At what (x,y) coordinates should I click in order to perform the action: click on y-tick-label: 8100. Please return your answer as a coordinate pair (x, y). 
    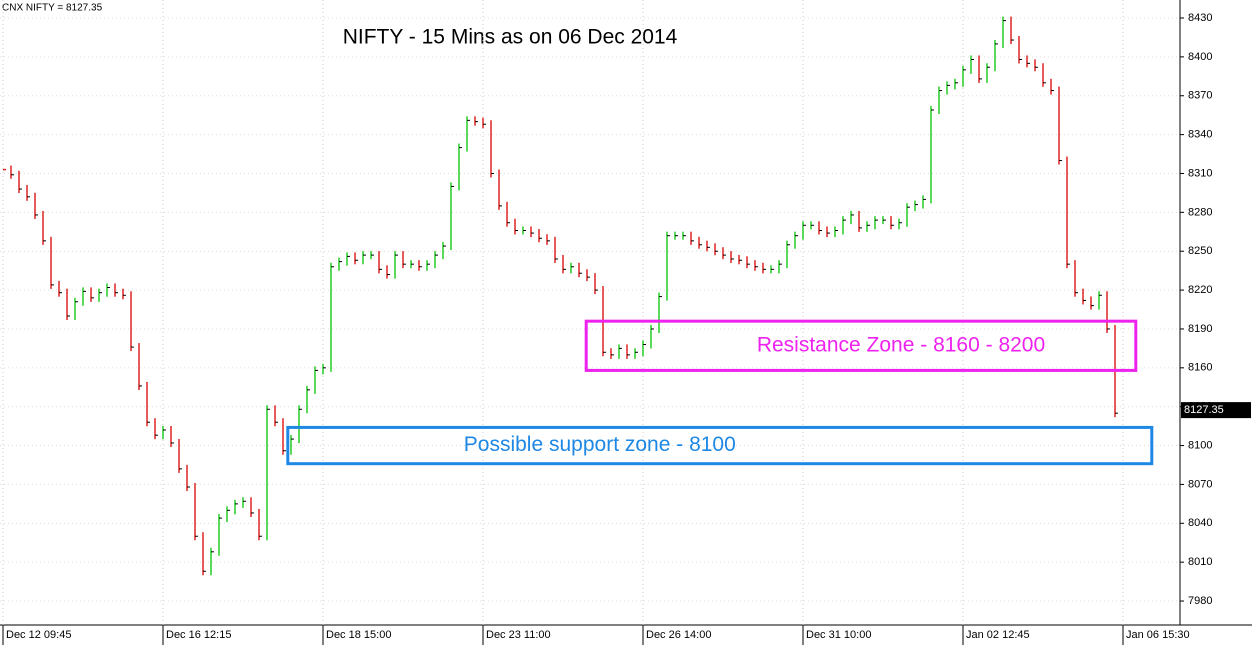
    Looking at the image, I should click on (1200, 445).